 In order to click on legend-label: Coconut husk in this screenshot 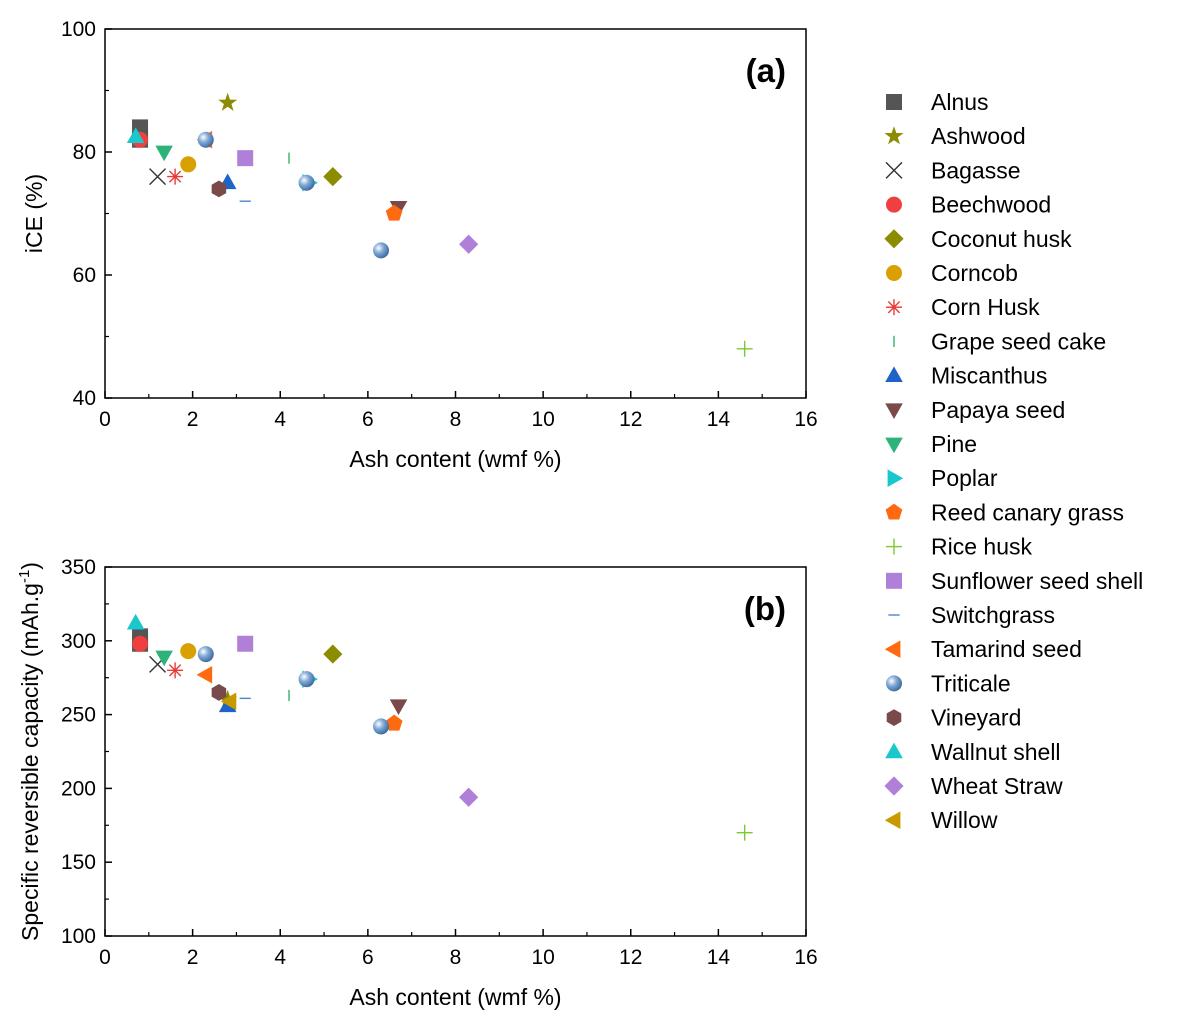, I will do `click(1001, 239)`.